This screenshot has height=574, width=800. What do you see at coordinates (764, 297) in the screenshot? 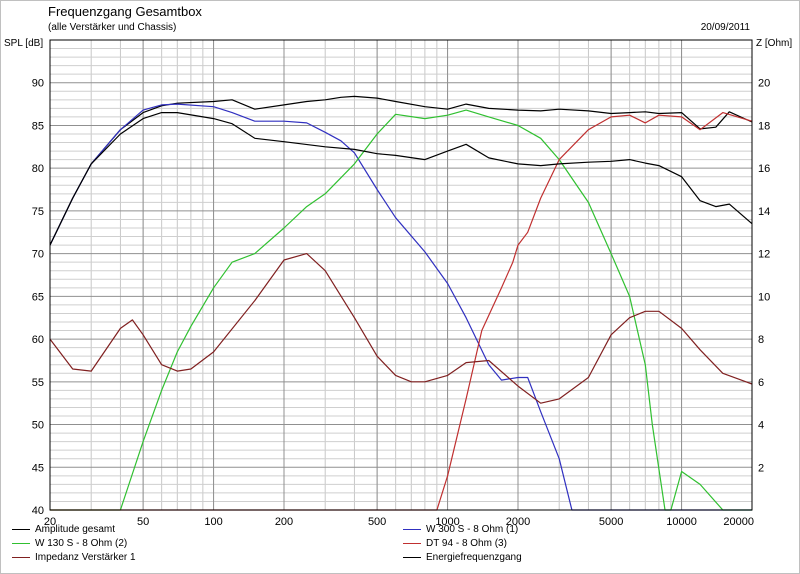
I see `y2-tick-label: 10` at bounding box center [764, 297].